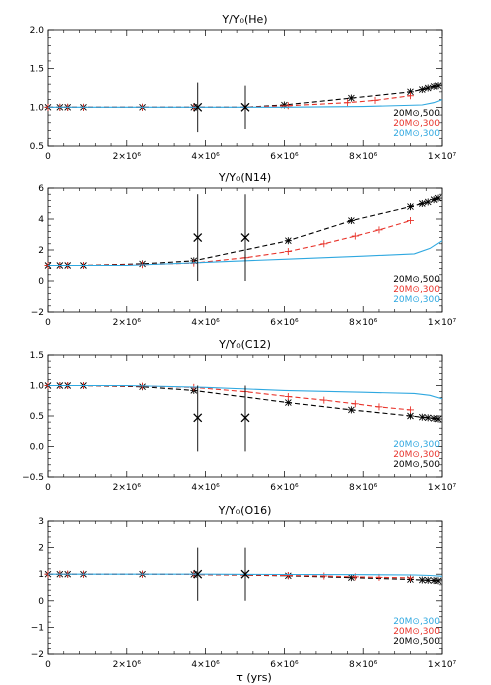 The width and height of the screenshot is (491, 685). I want to click on y-tick-label: 0, so click(41, 602).